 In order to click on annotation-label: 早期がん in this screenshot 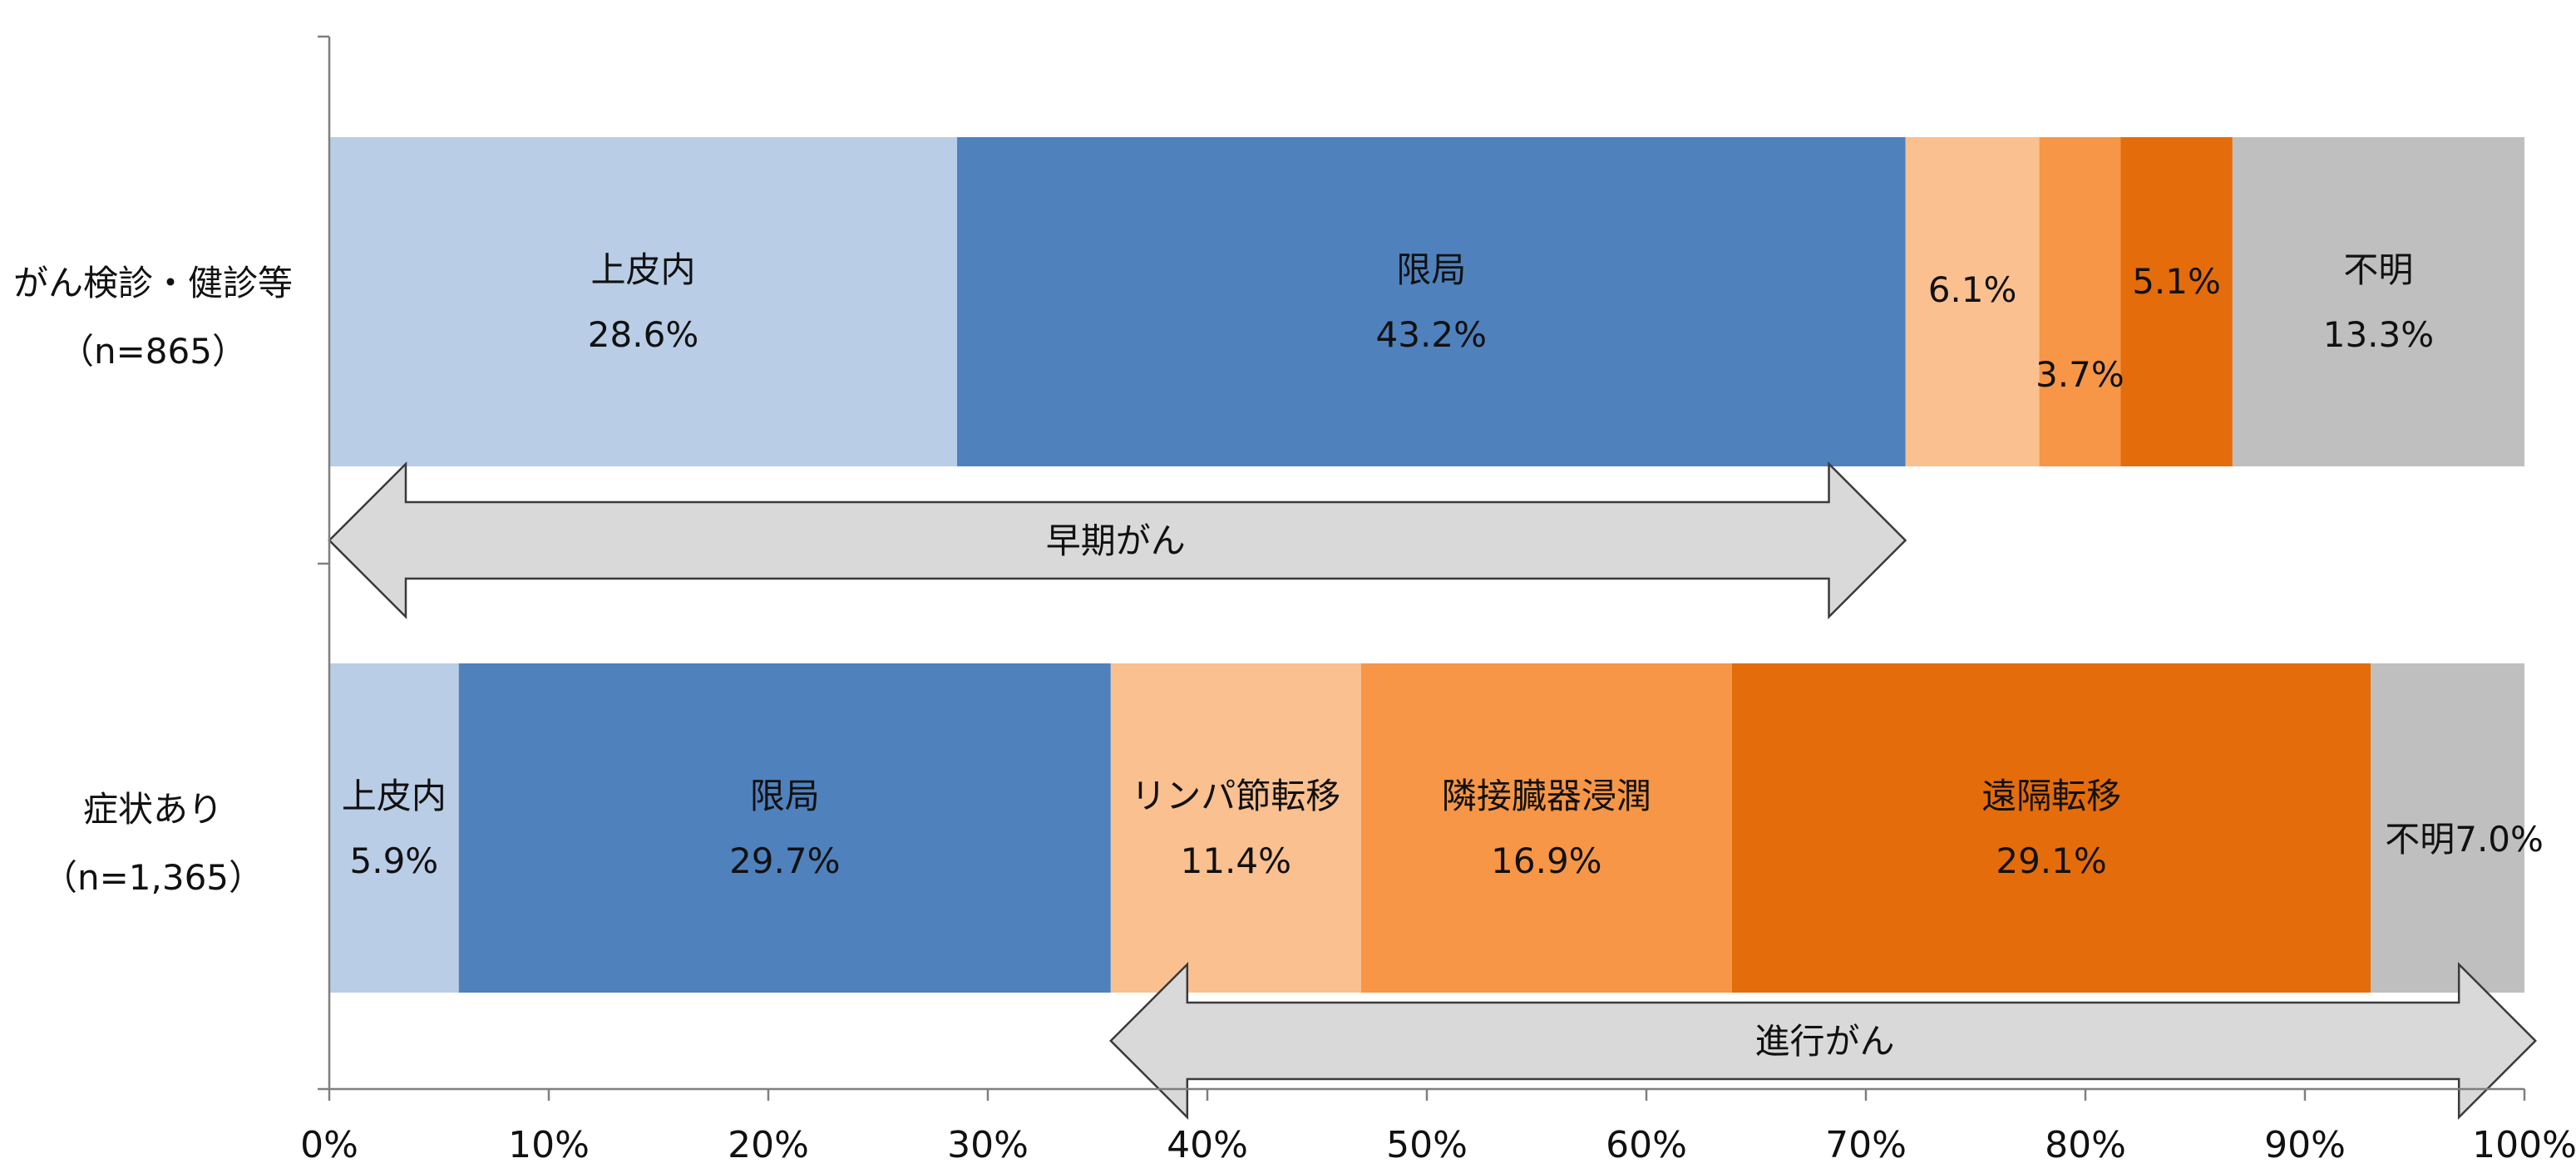, I will do `click(1116, 540)`.